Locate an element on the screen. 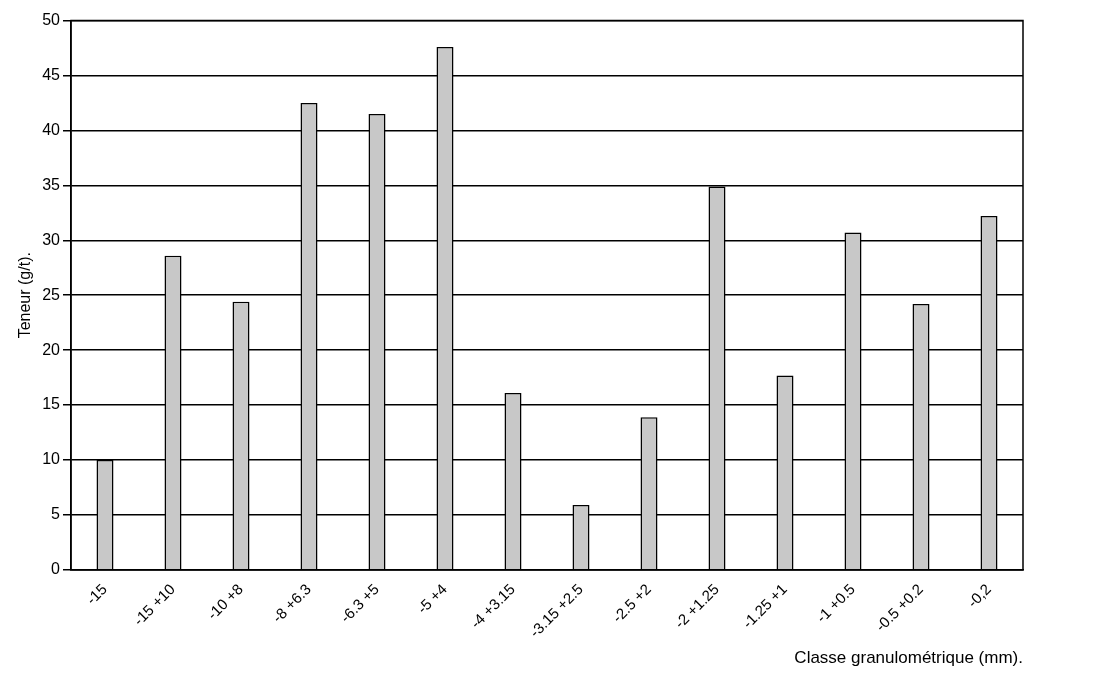  x-tick-label: -10 +8 is located at coordinates (225, 601).